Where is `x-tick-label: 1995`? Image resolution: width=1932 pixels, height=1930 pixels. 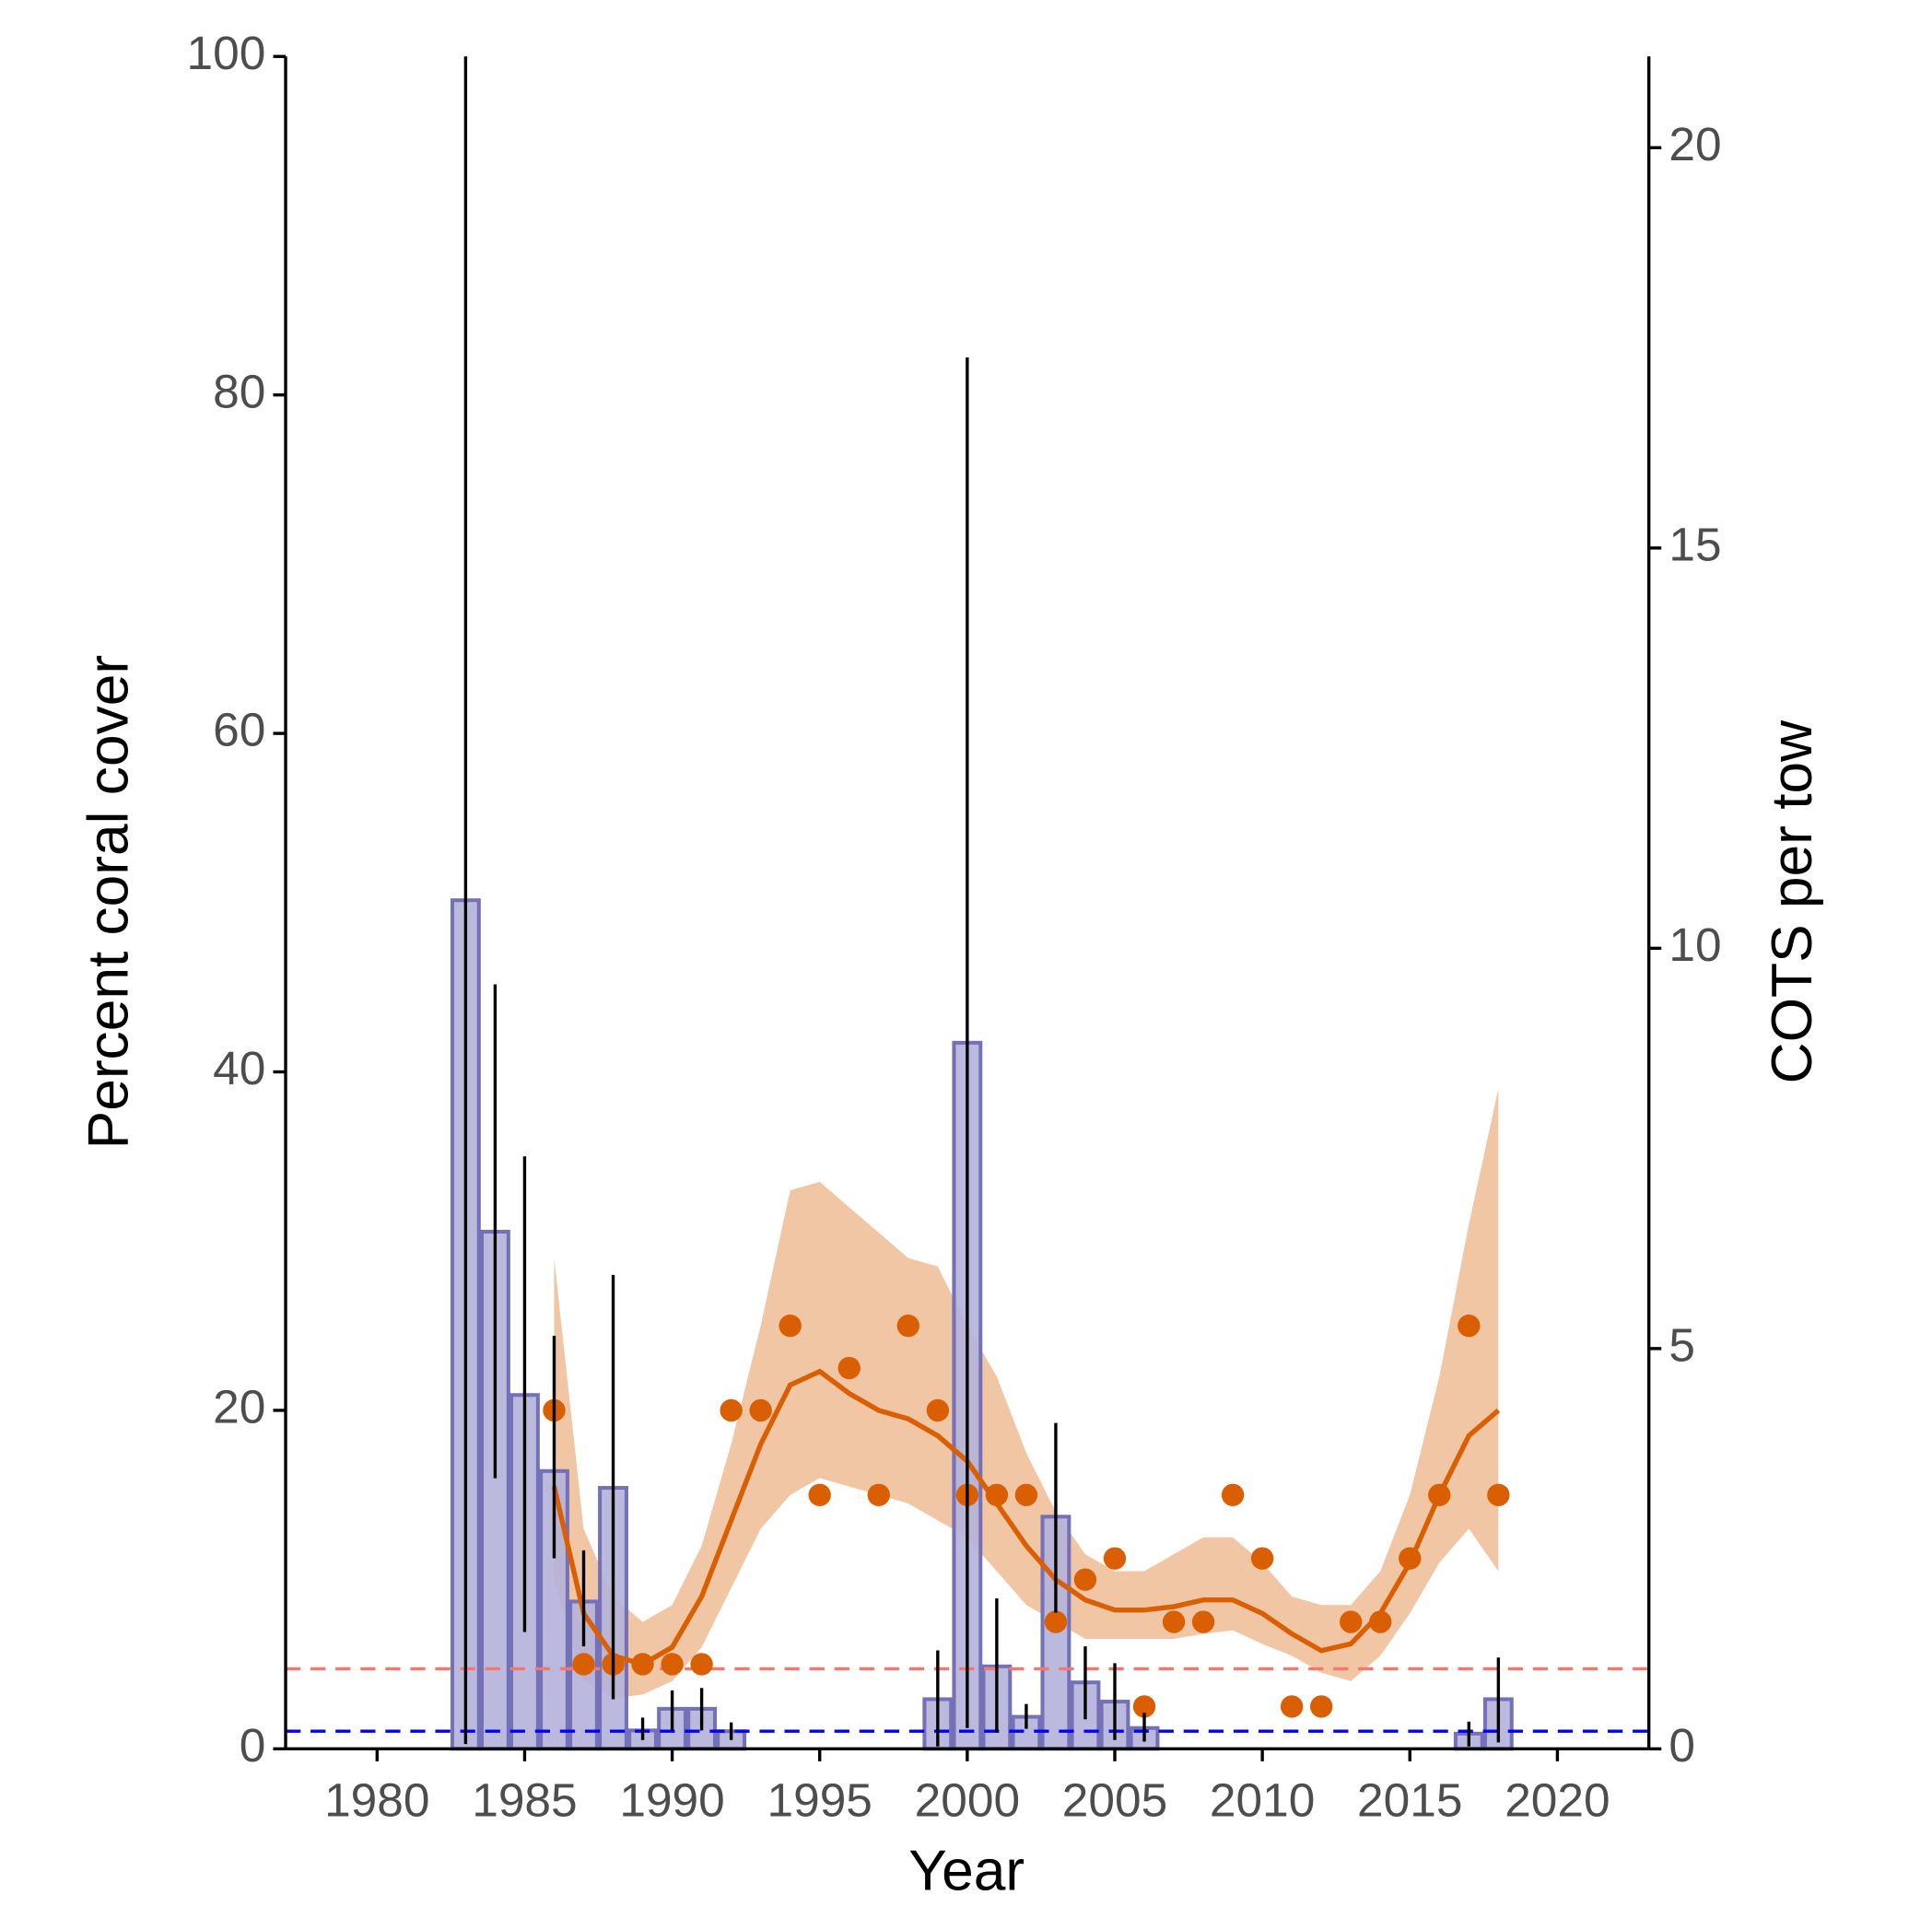
x-tick-label: 1995 is located at coordinates (819, 1800).